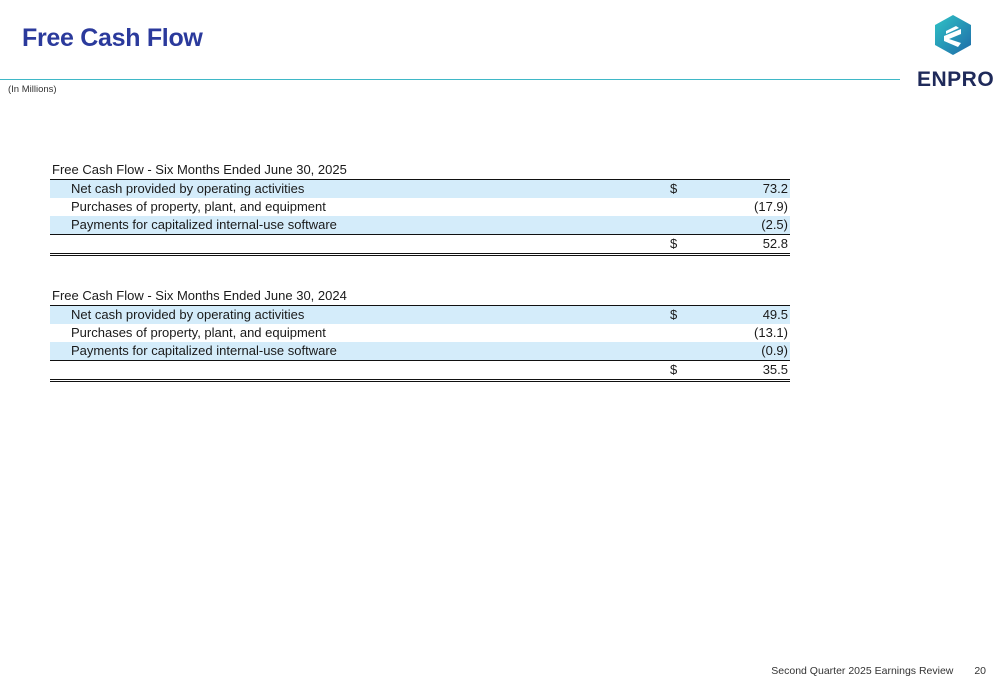 The height and width of the screenshot is (685, 1000). What do you see at coordinates (112, 38) in the screenshot?
I see `page-title: Free Cash Flow` at bounding box center [112, 38].